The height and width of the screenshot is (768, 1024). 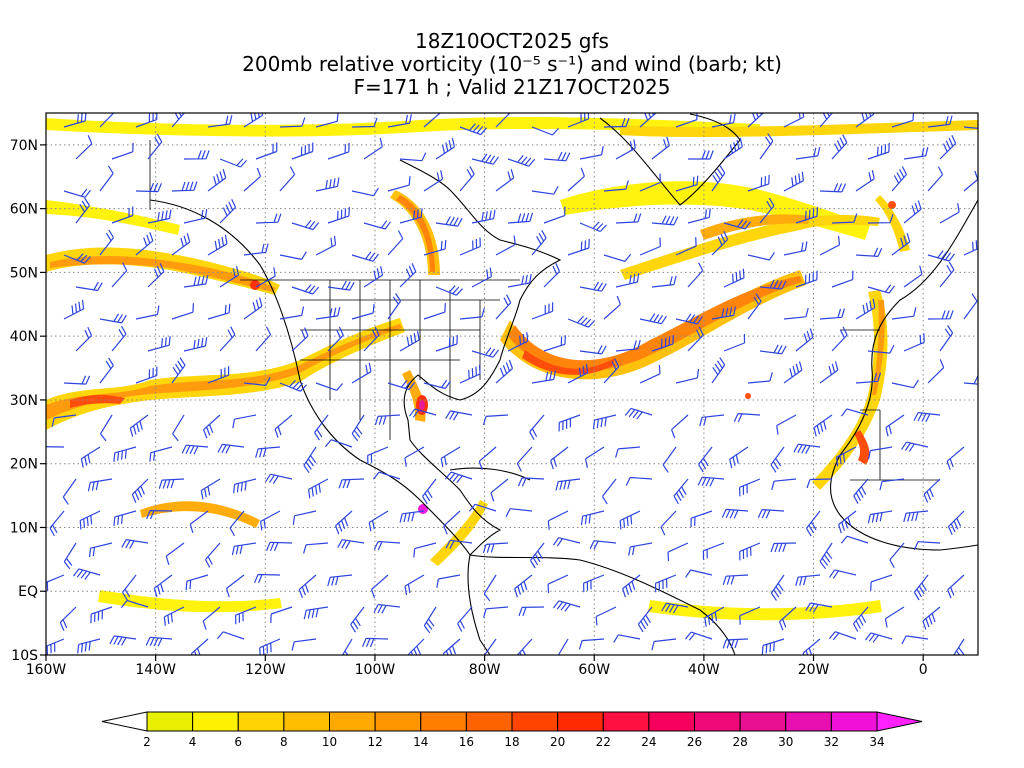 I want to click on colorbar-label: 10, so click(x=329, y=742).